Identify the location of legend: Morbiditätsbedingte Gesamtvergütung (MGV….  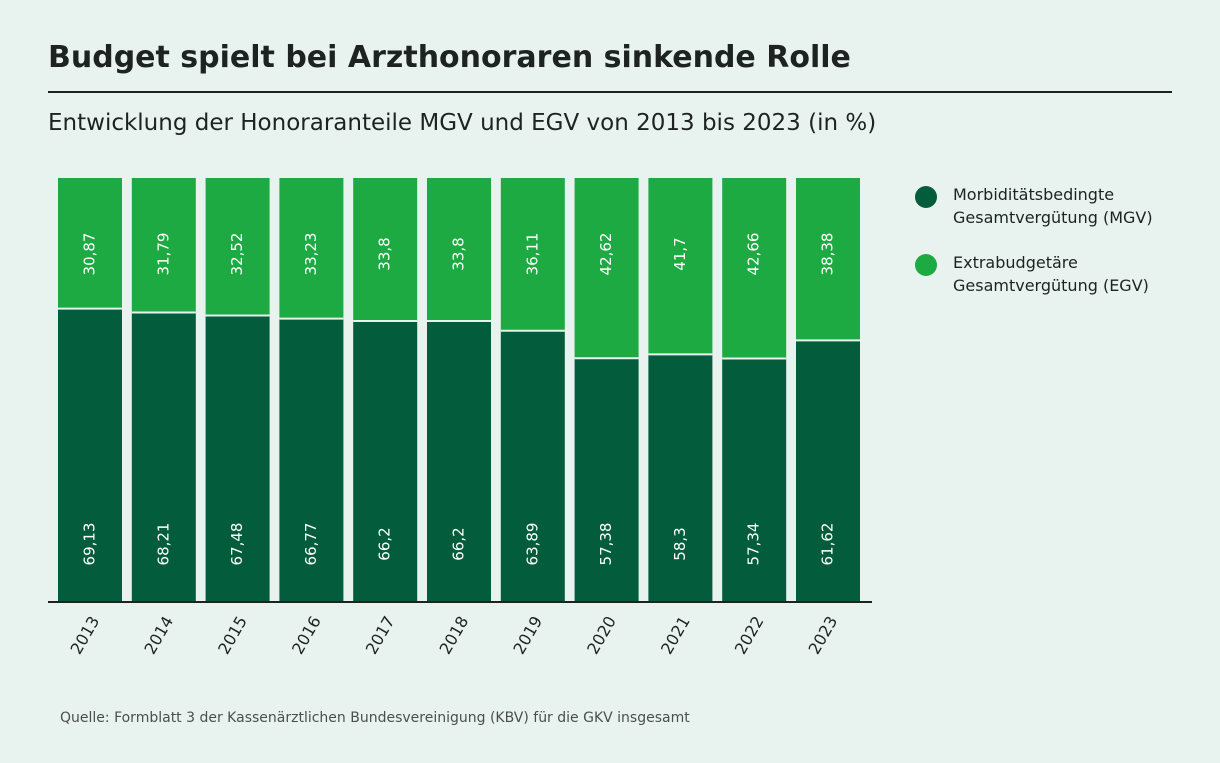
(1059, 251).